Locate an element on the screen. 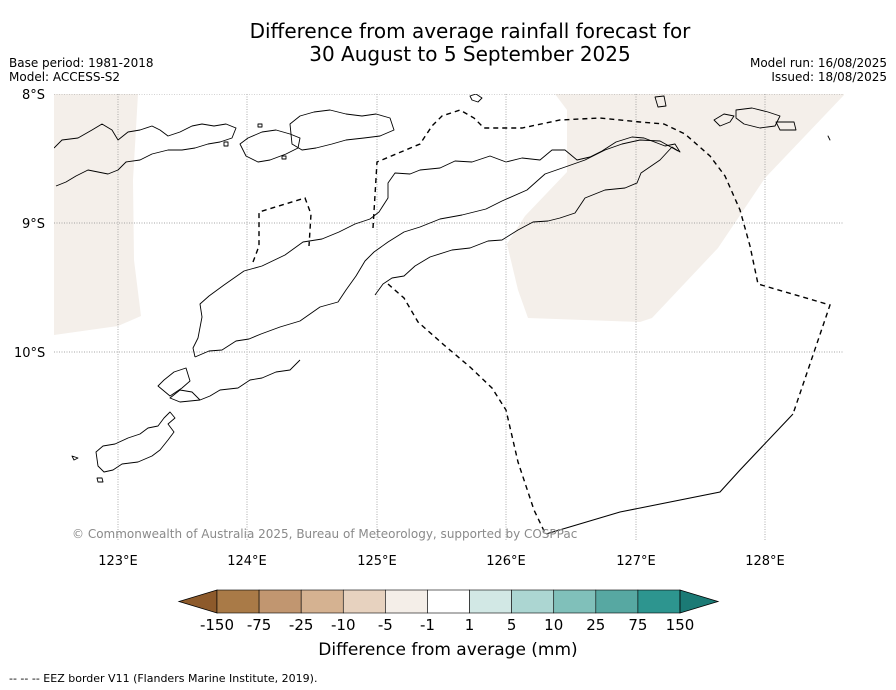 The width and height of the screenshot is (896, 690). coast-alor is located at coordinates (270, 146).